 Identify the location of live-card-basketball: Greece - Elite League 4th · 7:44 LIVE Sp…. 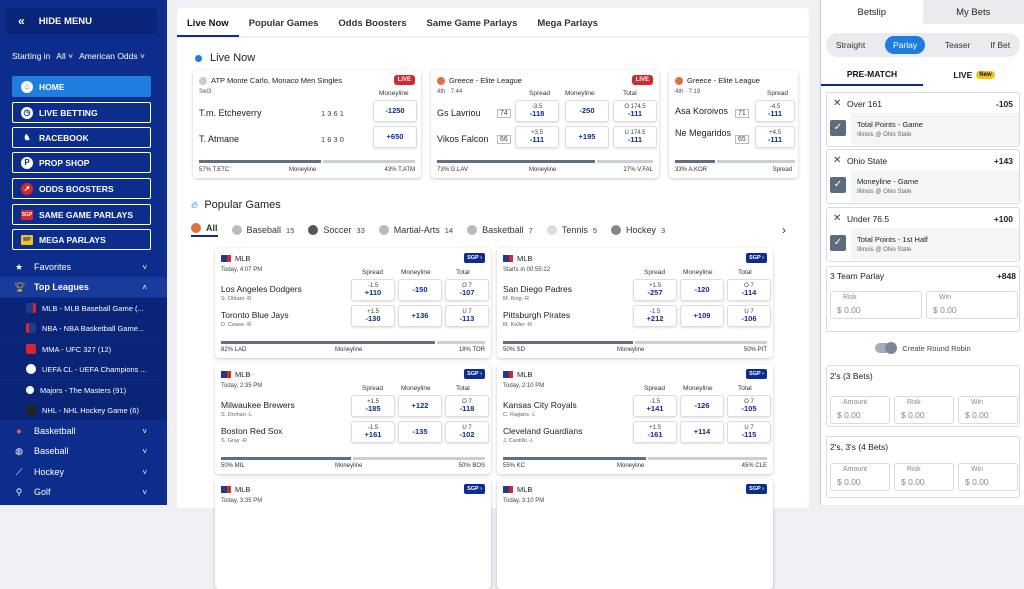
(545, 124).